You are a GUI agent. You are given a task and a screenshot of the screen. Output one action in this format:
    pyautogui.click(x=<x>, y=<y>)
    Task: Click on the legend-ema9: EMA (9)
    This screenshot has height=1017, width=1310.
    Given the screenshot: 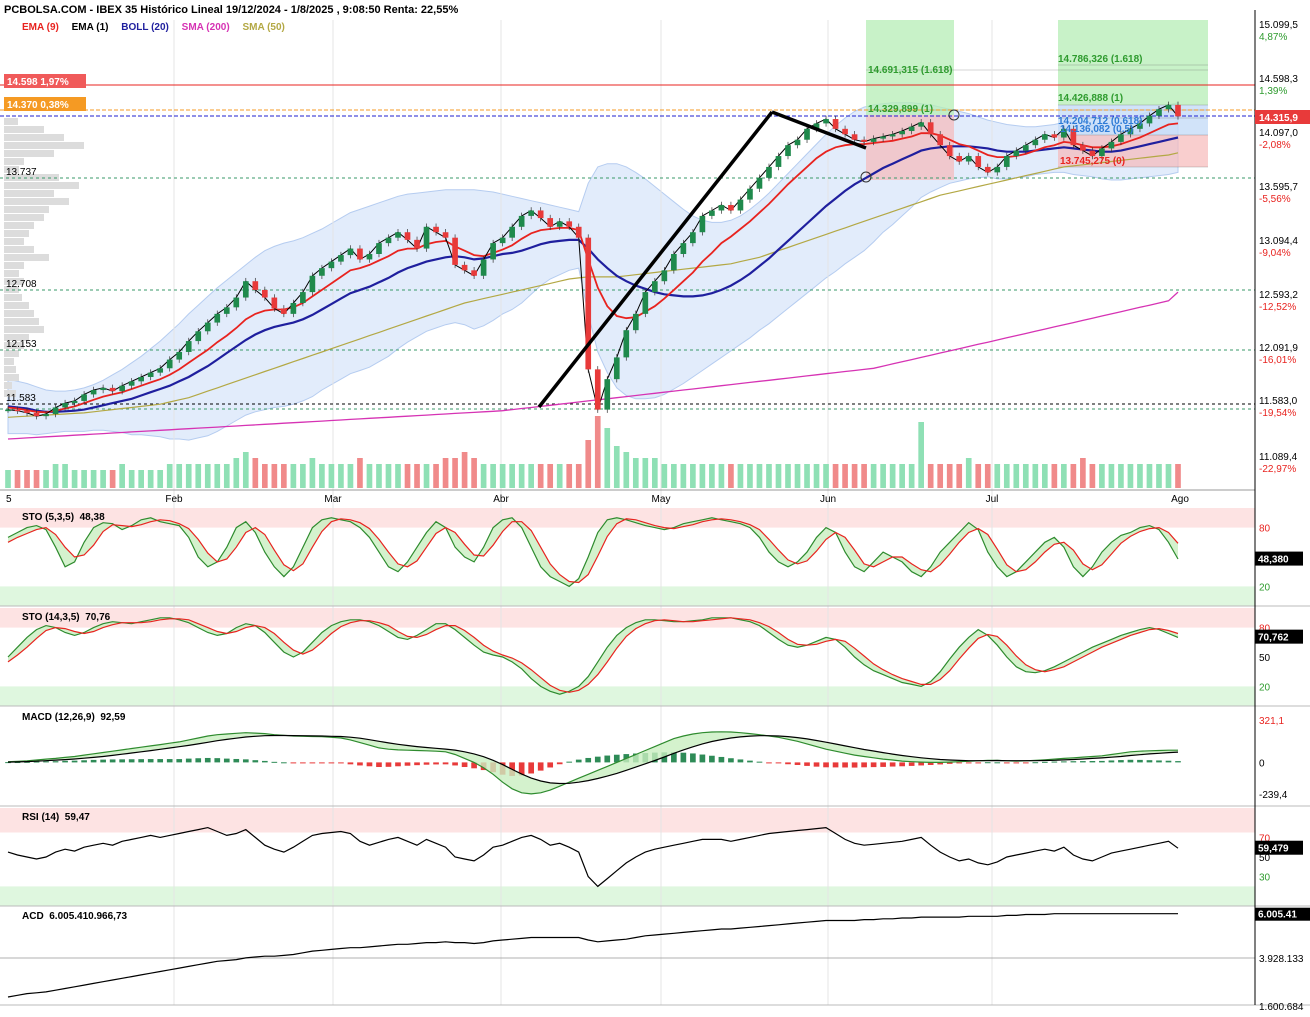 What is the action you would take?
    pyautogui.click(x=40, y=27)
    